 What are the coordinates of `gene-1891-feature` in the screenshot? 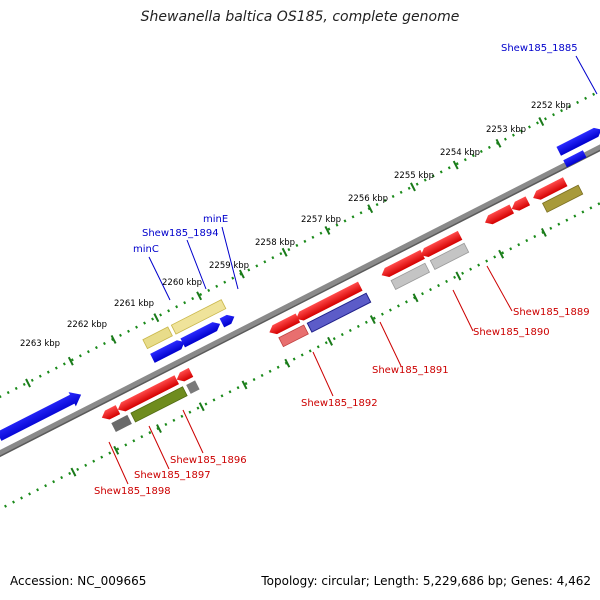 It's located at (339, 312).